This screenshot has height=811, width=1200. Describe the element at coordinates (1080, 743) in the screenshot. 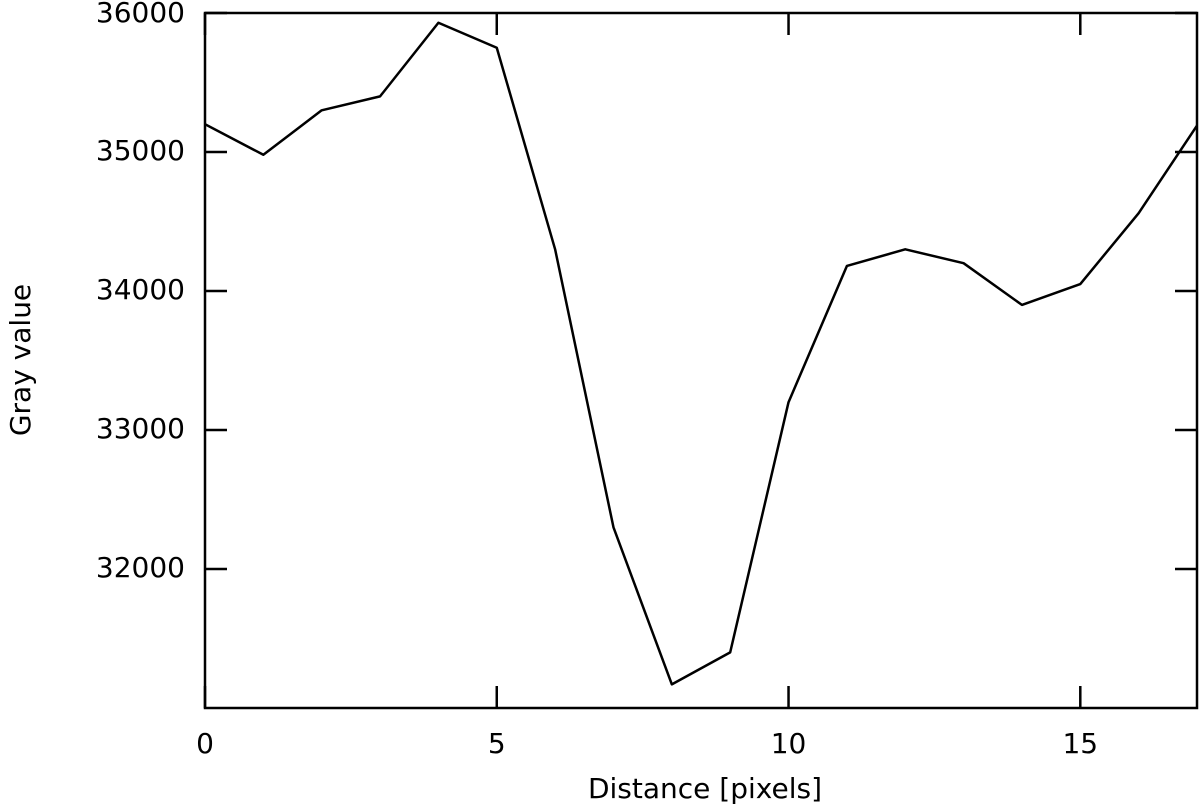

I see `x-tick-label: 15` at that location.